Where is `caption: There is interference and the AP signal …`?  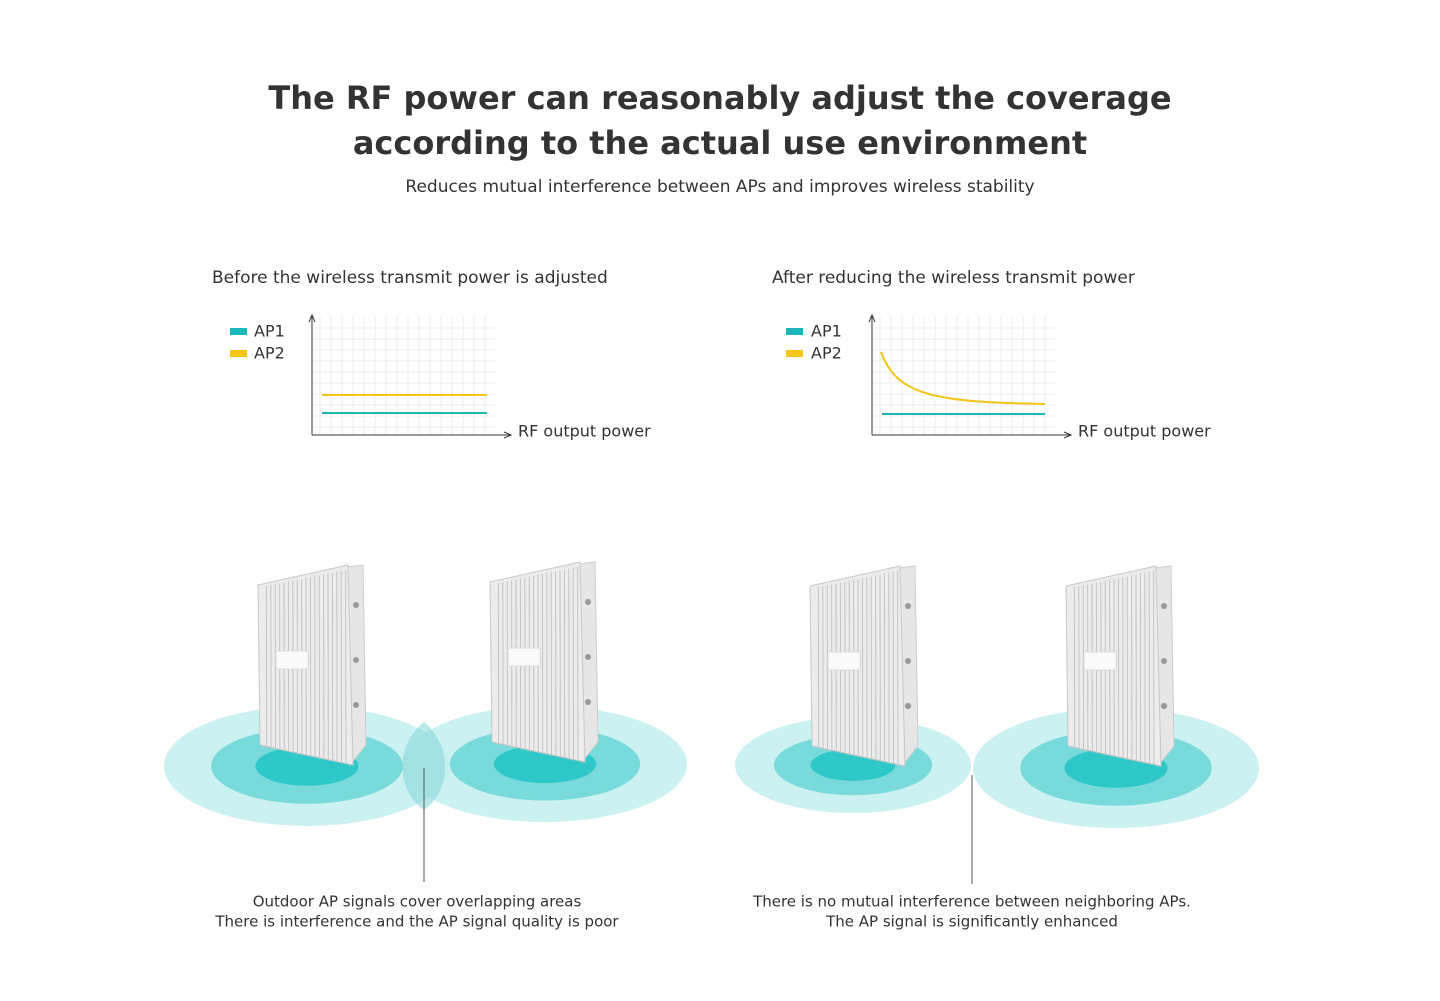
caption: There is interference and the AP signal … is located at coordinates (416, 922).